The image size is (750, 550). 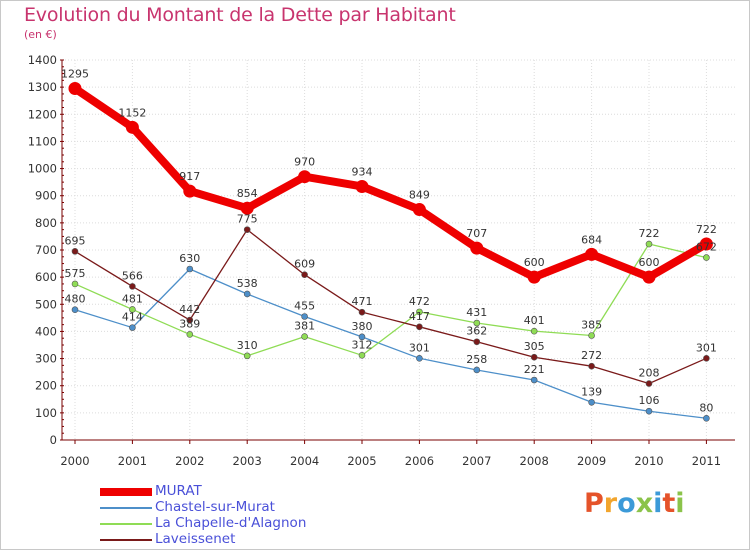 I want to click on data-label: 310, so click(x=247, y=345).